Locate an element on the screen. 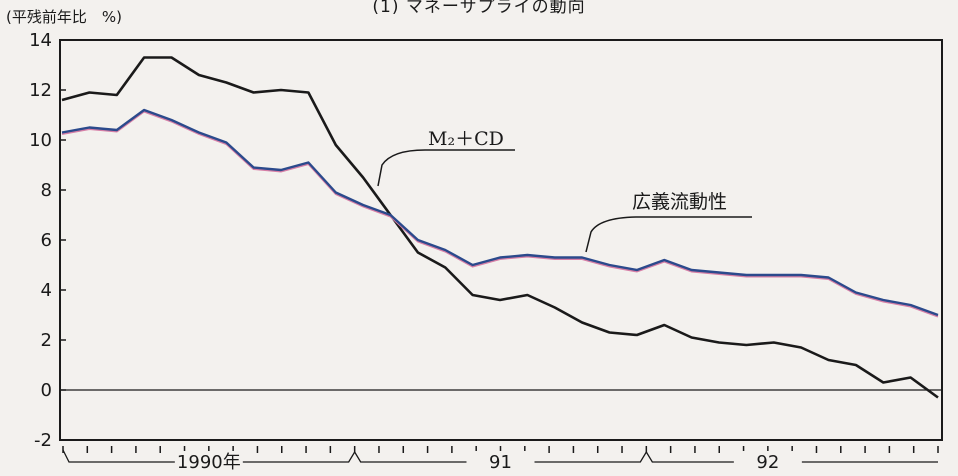 This screenshot has width=958, height=476. y-tick-label: 2 is located at coordinates (46, 340).